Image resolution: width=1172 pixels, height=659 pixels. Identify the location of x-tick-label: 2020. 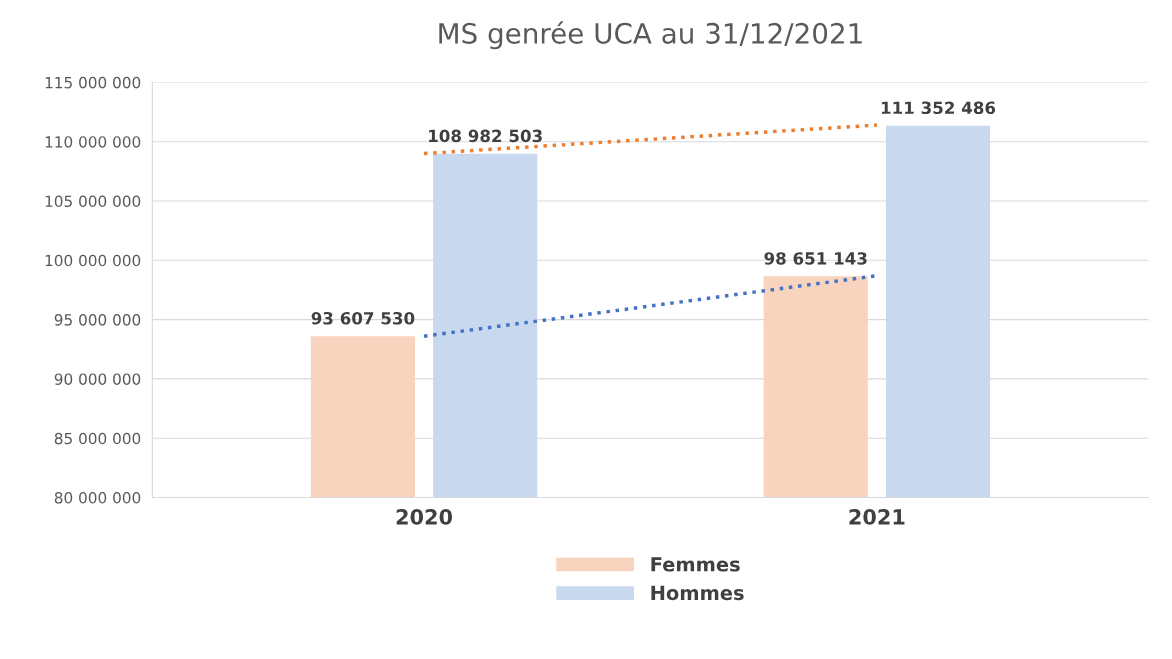
(424, 517).